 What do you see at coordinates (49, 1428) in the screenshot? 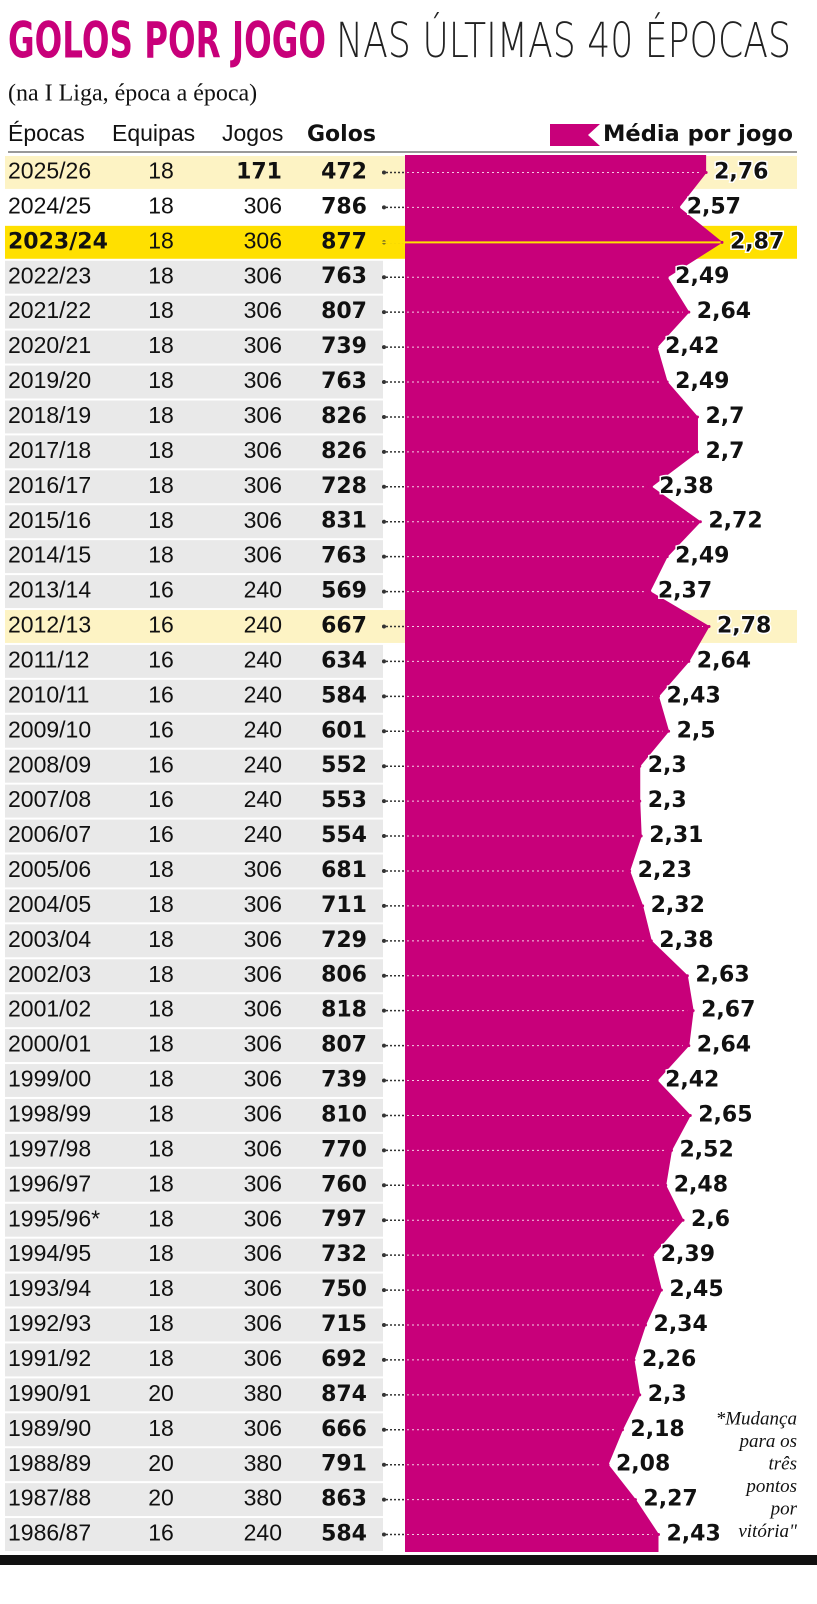
I see `season: 1989/90` at bounding box center [49, 1428].